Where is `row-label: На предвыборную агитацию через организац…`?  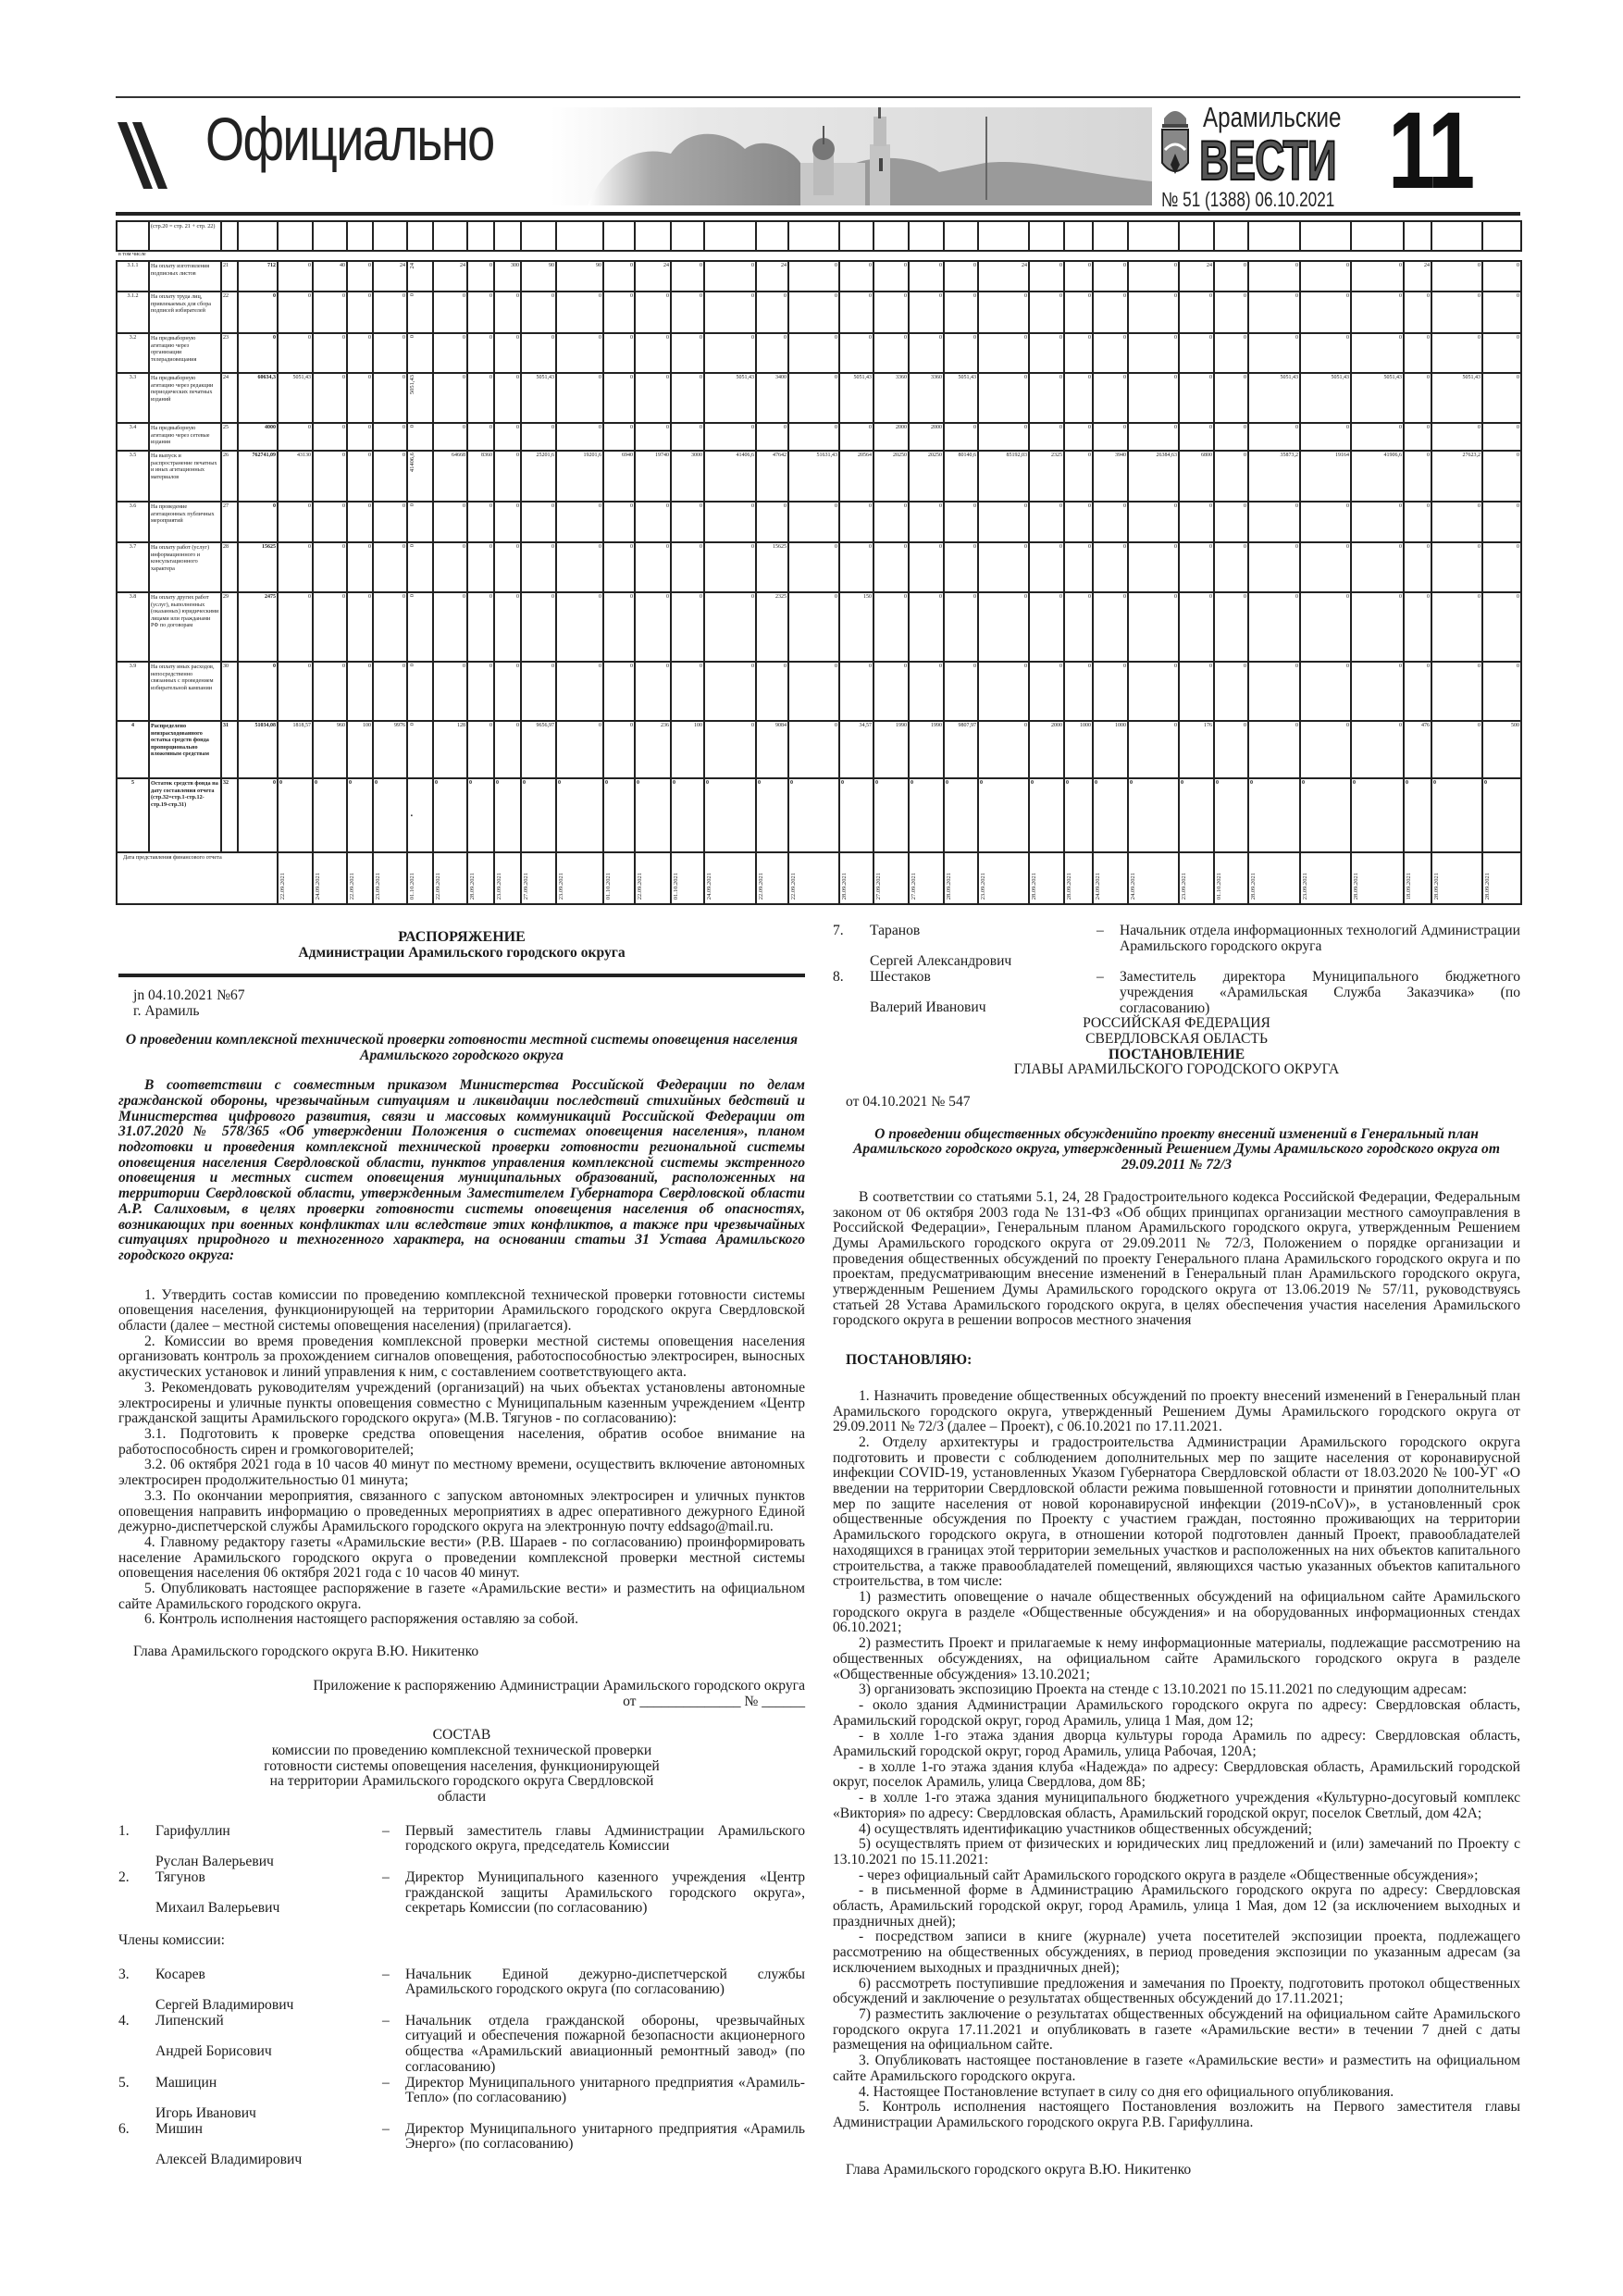 row-label: На предвыборную агитацию через организац… is located at coordinates (185, 353).